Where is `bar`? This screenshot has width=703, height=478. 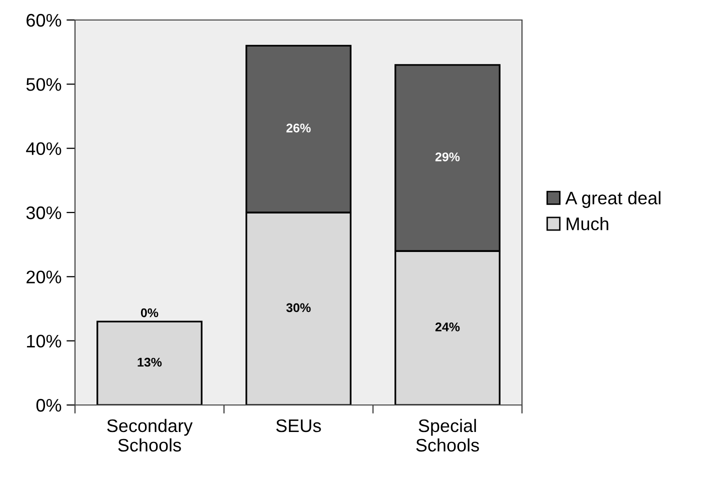 bar is located at coordinates (149, 362).